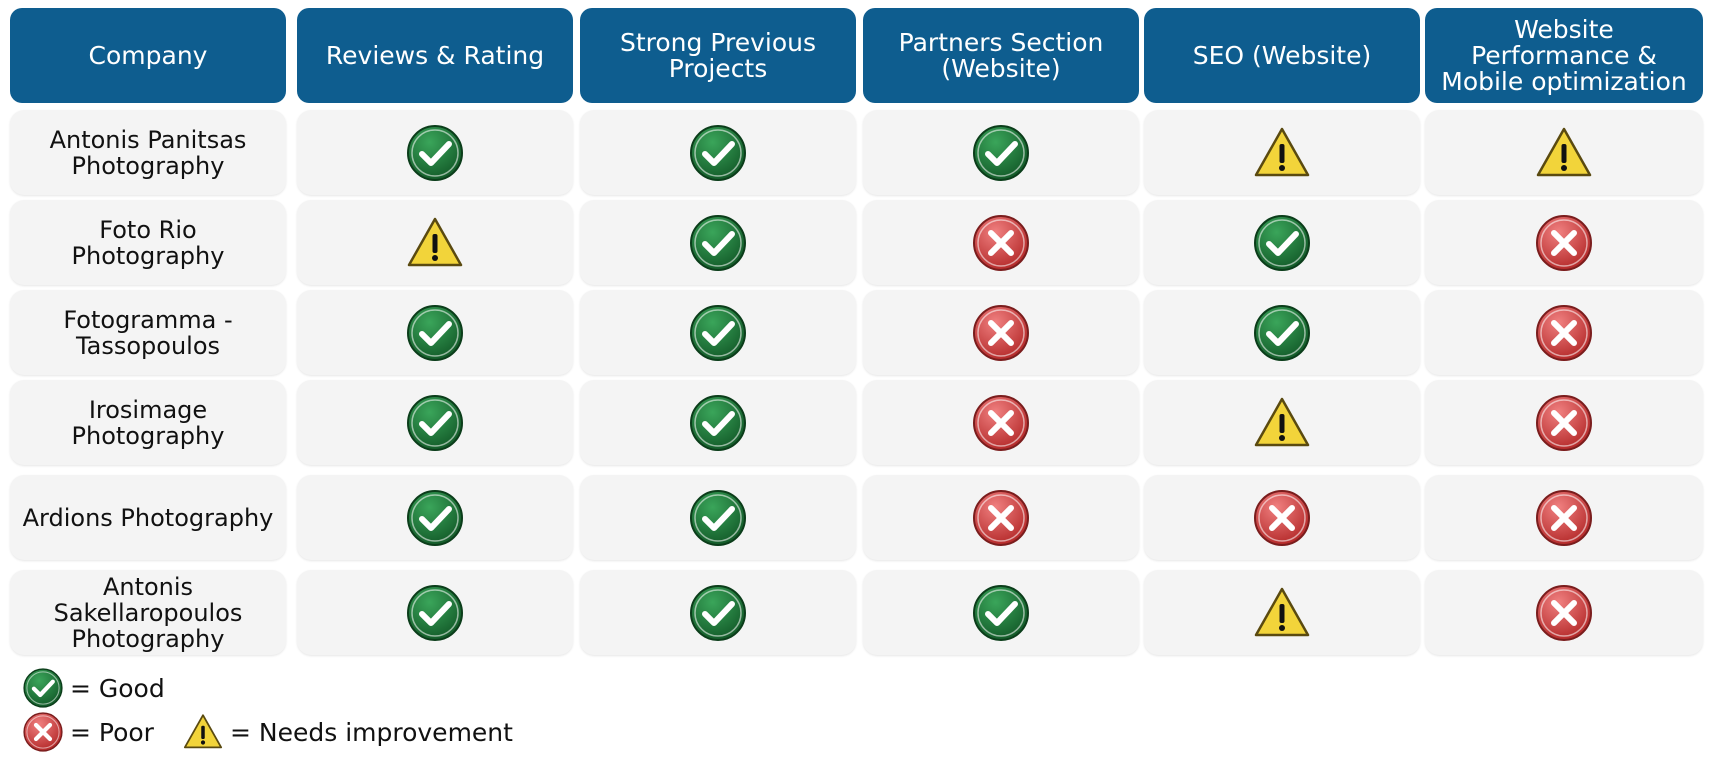 Image resolution: width=1710 pixels, height=765 pixels. What do you see at coordinates (148, 422) in the screenshot?
I see `company-name-cell: Irosimage Photography` at bounding box center [148, 422].